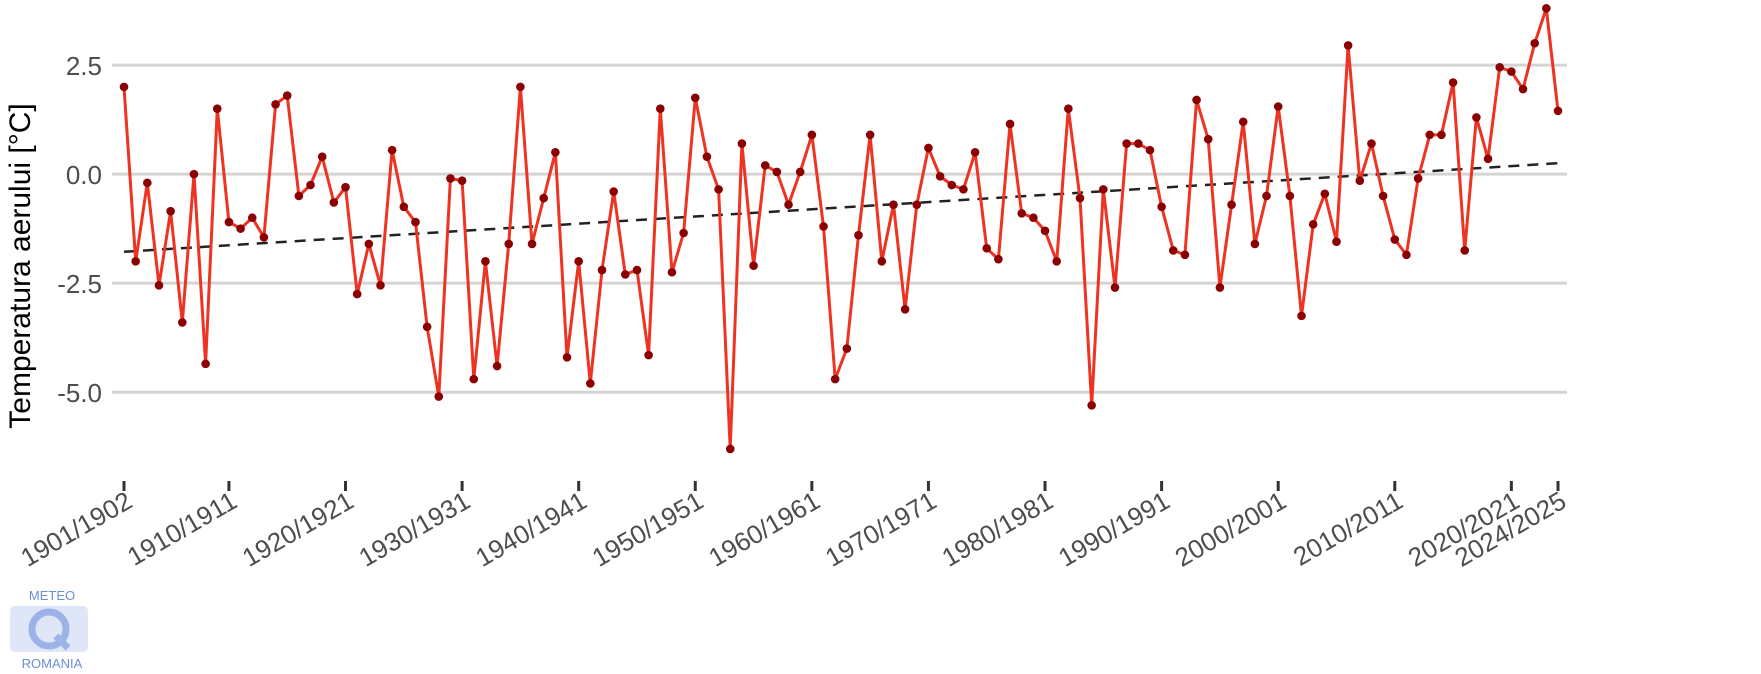 The height and width of the screenshot is (674, 1761). What do you see at coordinates (997, 528) in the screenshot?
I see `x-tick-label: 1980/1981` at bounding box center [997, 528].